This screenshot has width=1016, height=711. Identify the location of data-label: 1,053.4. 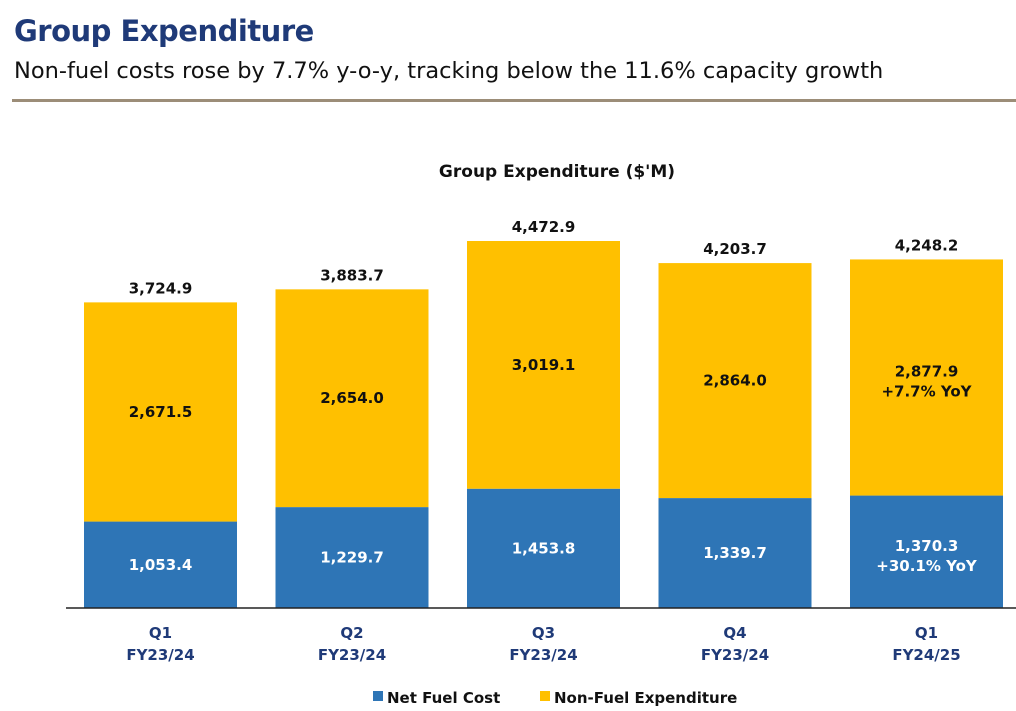
(161, 565).